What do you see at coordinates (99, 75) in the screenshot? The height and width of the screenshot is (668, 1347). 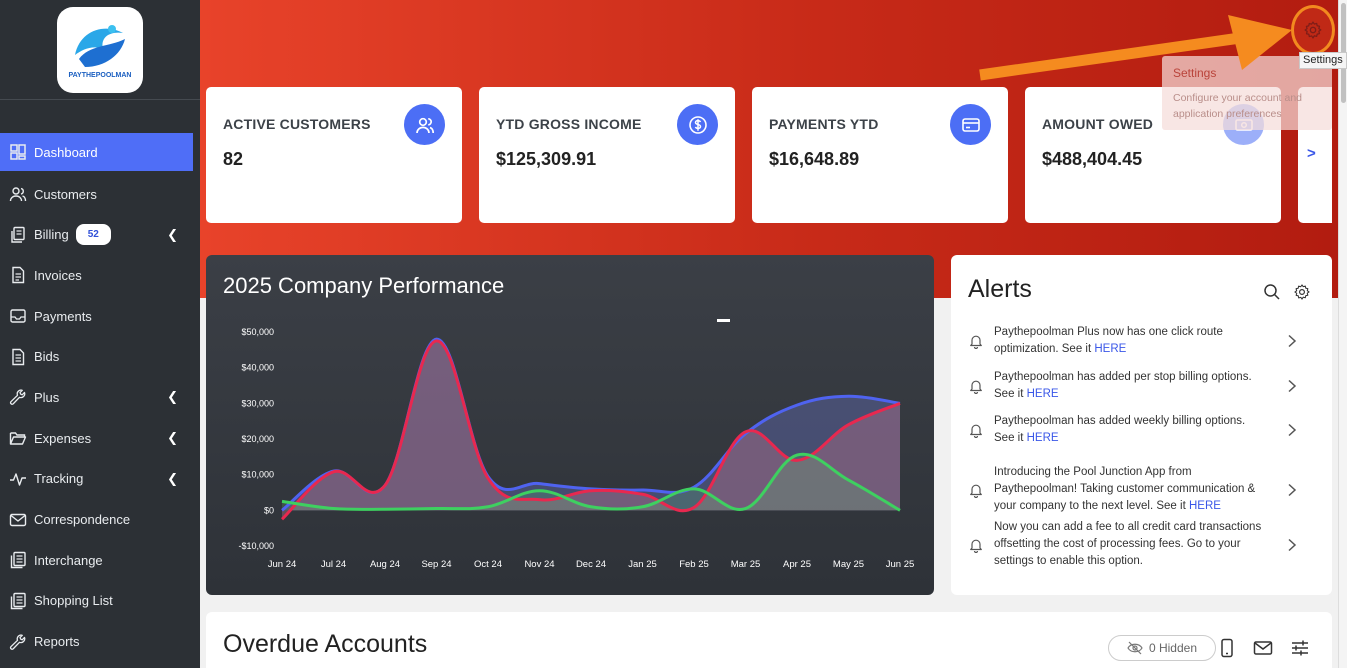 I see `svg-text: PAYTHEPOOLMAN` at bounding box center [99, 75].